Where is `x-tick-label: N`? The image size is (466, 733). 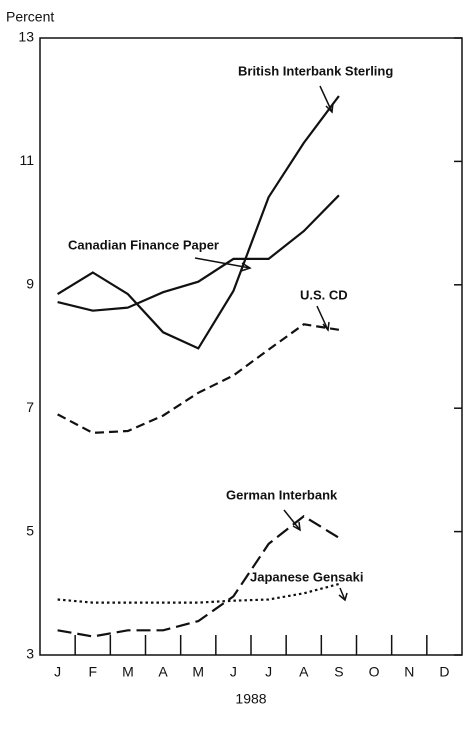 x-tick-label: N is located at coordinates (409, 672).